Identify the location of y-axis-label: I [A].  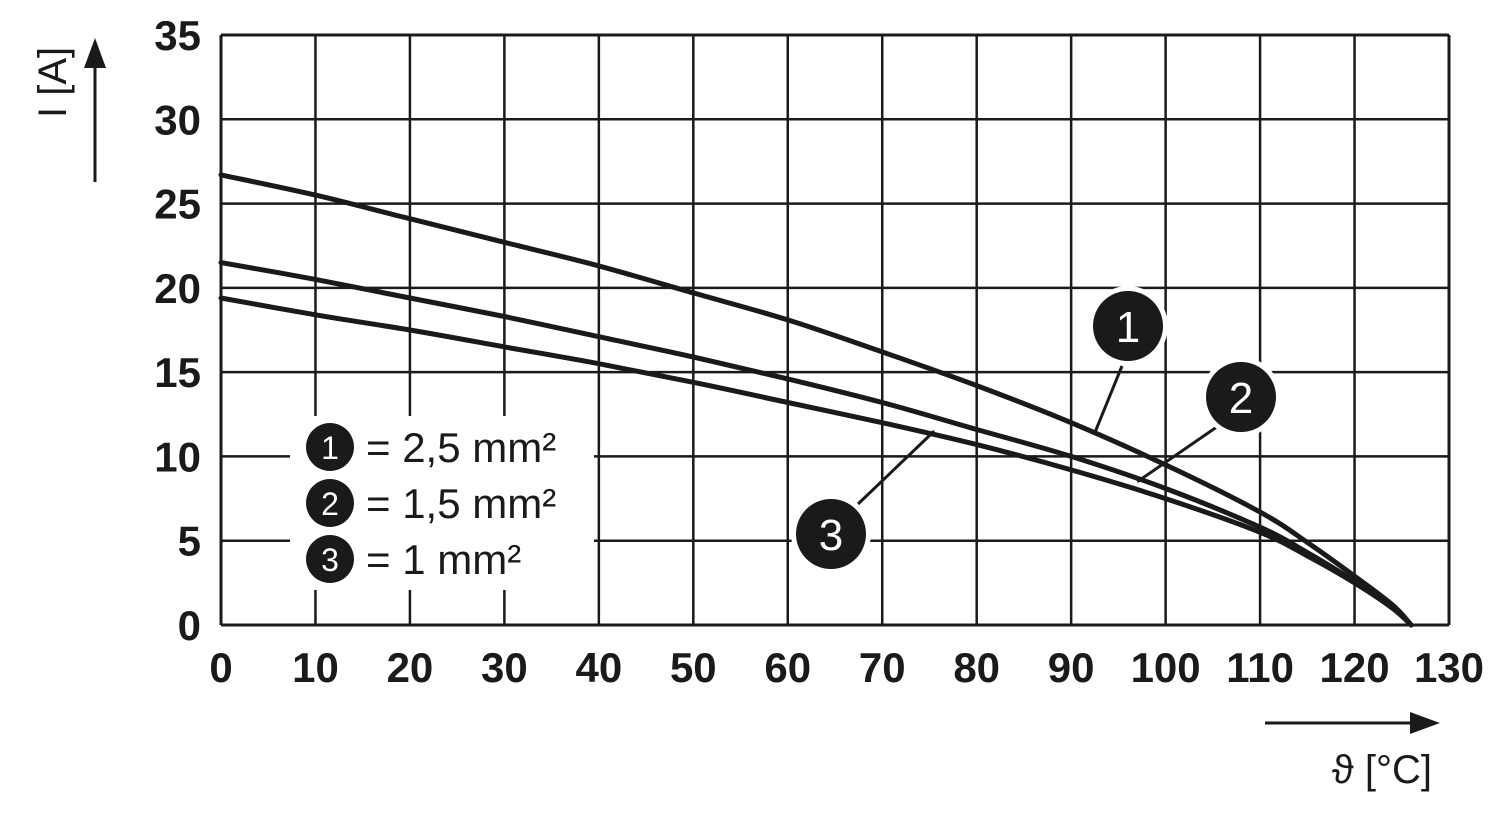
(53, 82).